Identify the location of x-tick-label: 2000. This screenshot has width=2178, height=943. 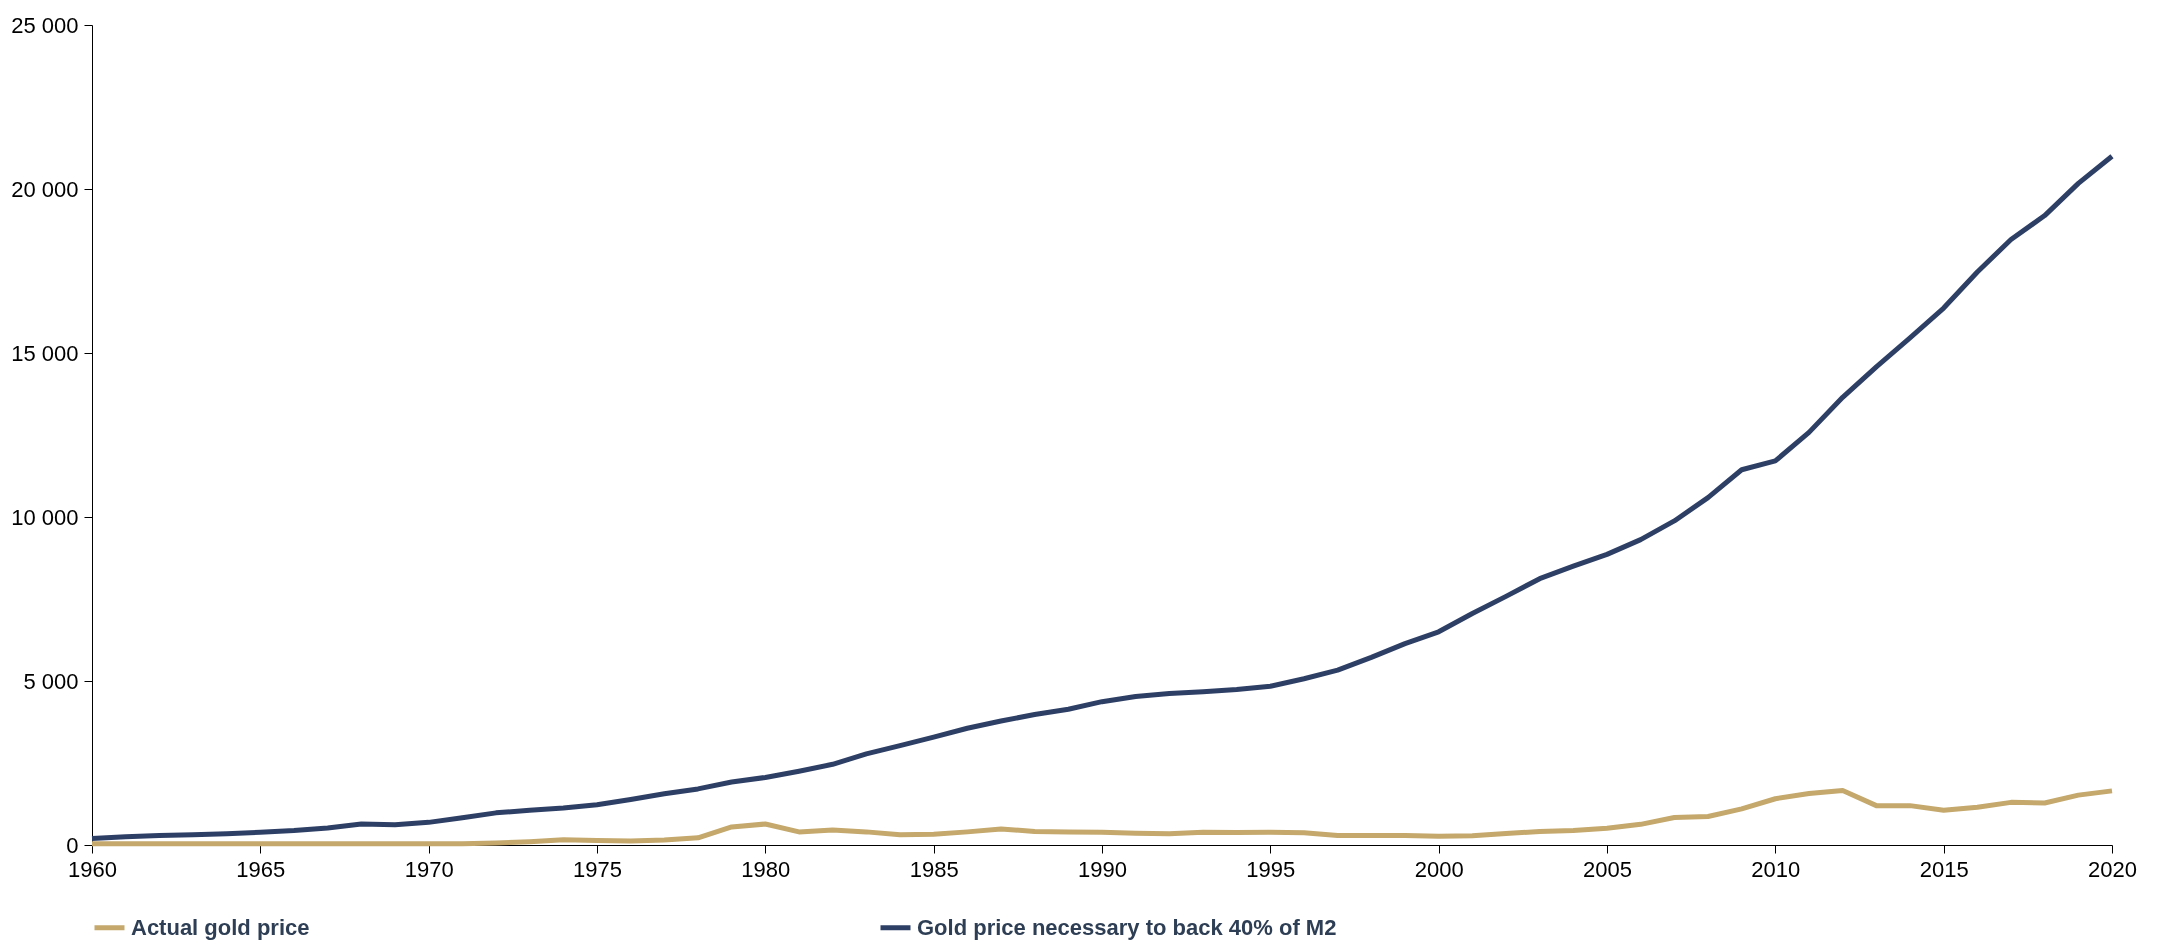
(1439, 869).